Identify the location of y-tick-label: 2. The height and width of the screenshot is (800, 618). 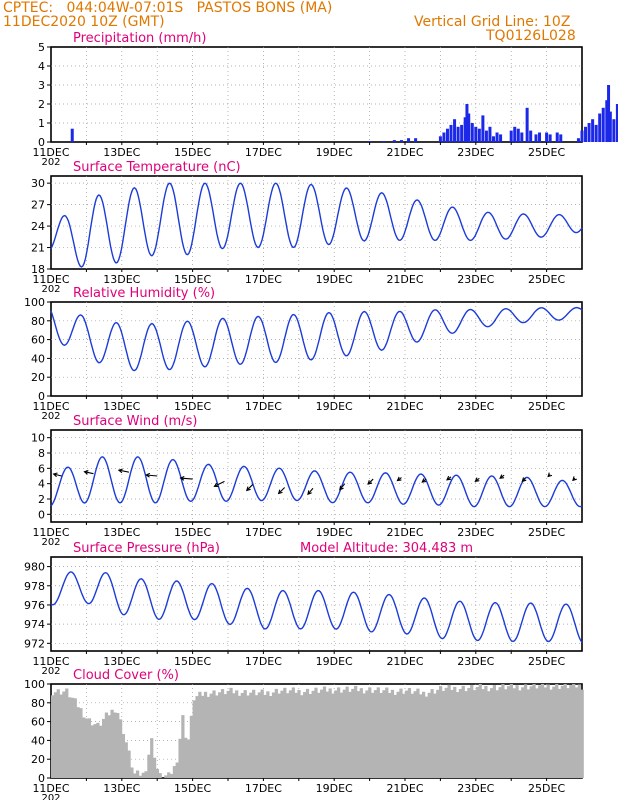
(41, 499).